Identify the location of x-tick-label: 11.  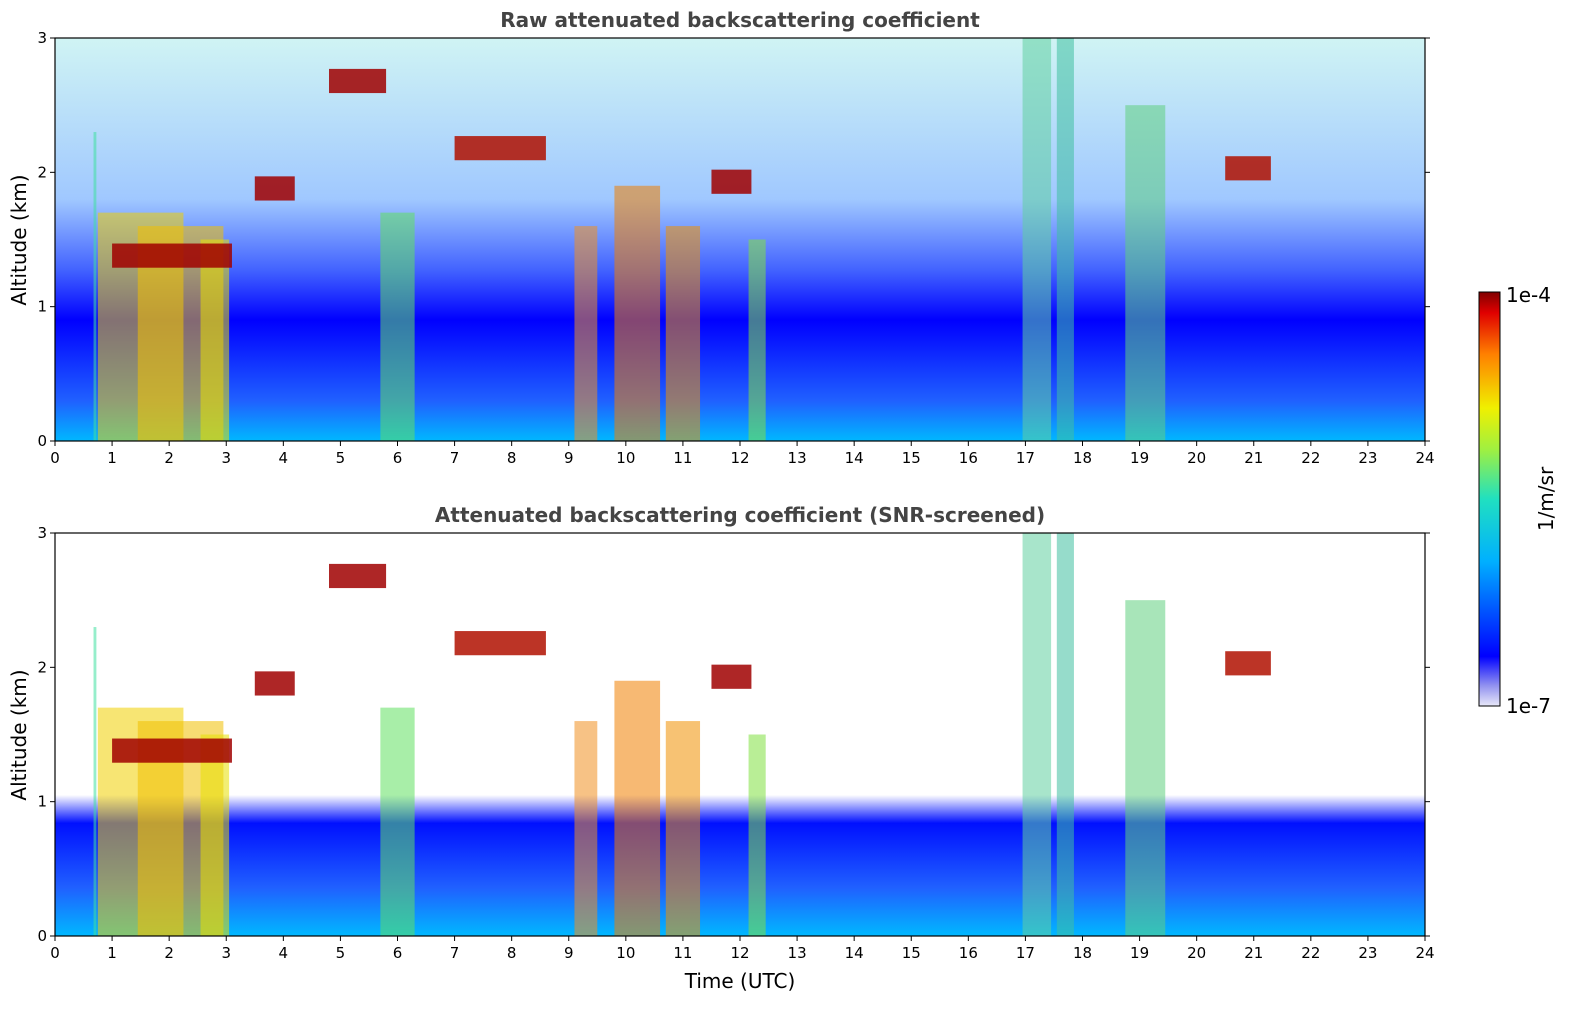
(682, 953).